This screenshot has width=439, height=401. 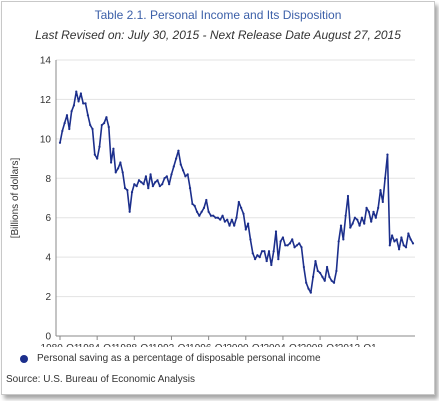 What do you see at coordinates (357, 345) in the screenshot?
I see `x-tick-label: 2012-Q1` at bounding box center [357, 345].